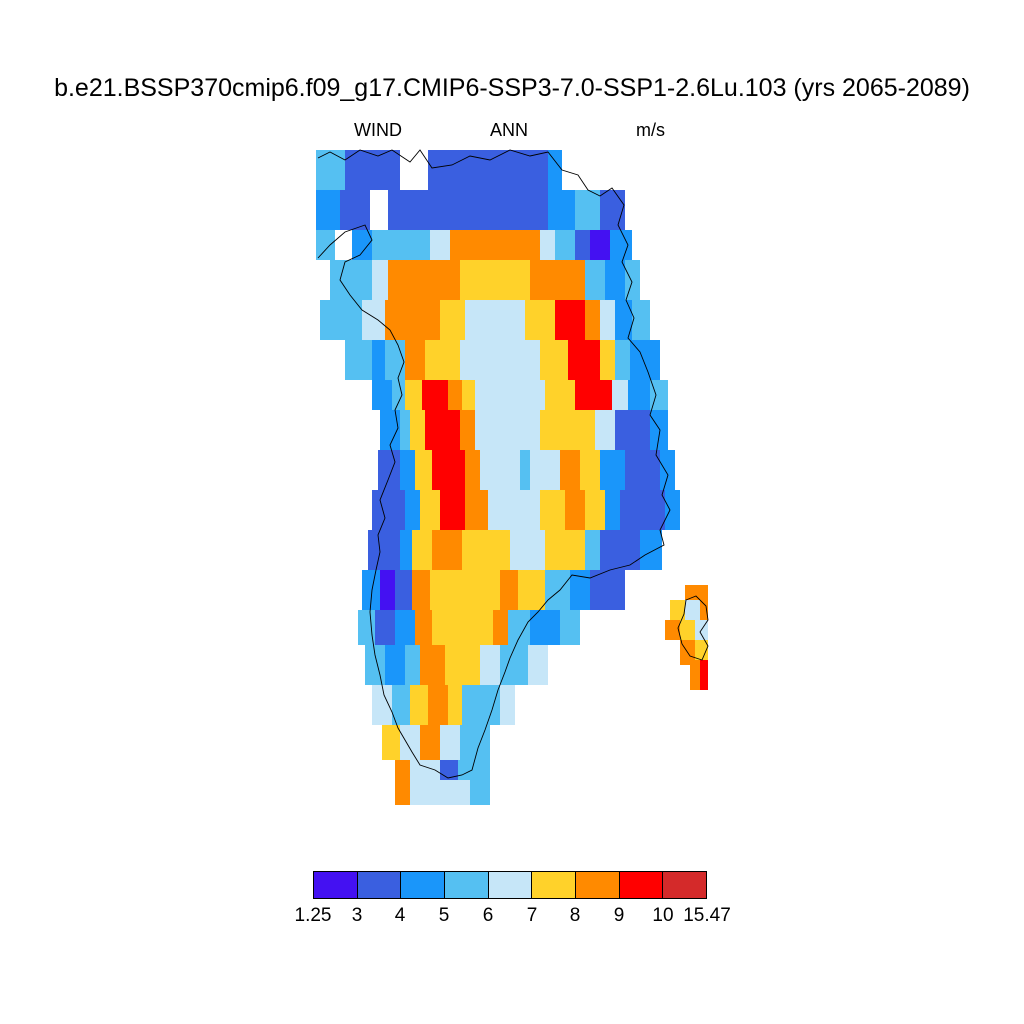 The image size is (1024, 1024). I want to click on variable-label: WIND, so click(378, 130).